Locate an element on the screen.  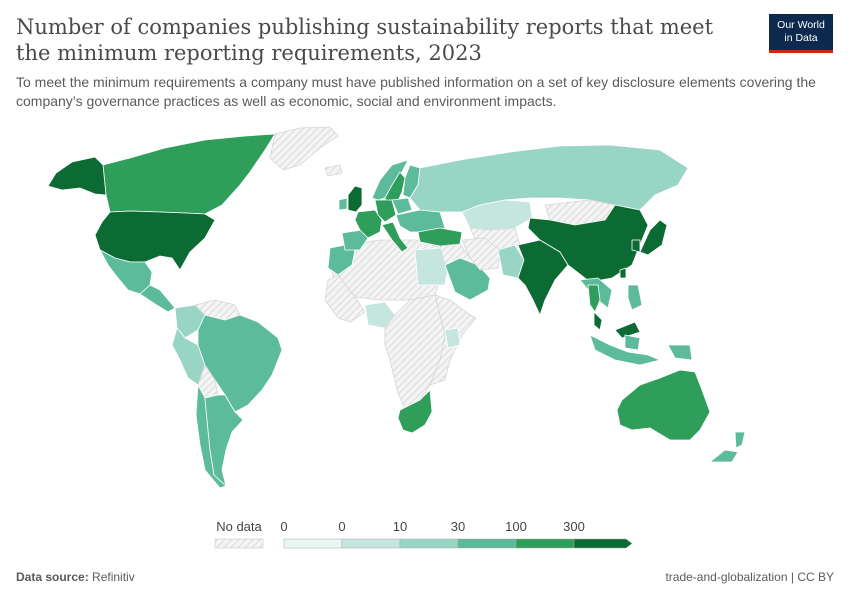
region-united-states: United States is located at coordinates (155, 240).